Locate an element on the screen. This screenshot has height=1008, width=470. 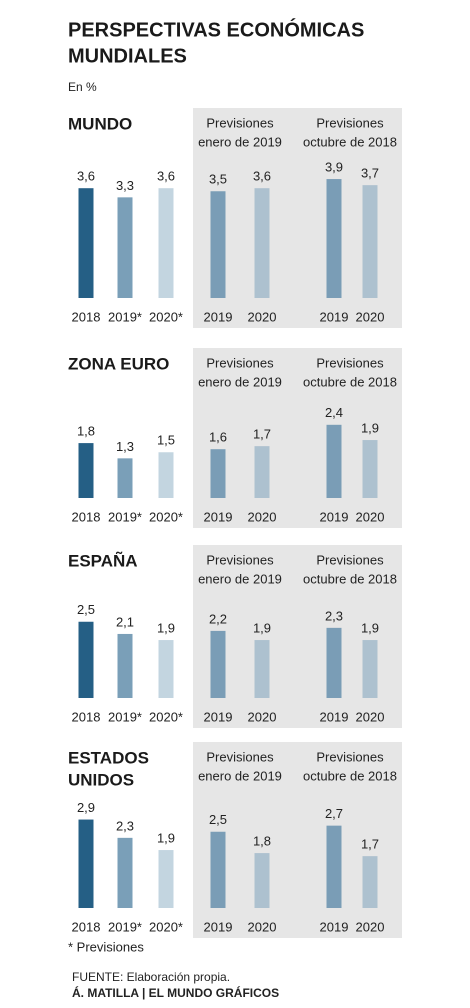
value-label: 3,3 is located at coordinates (125, 185).